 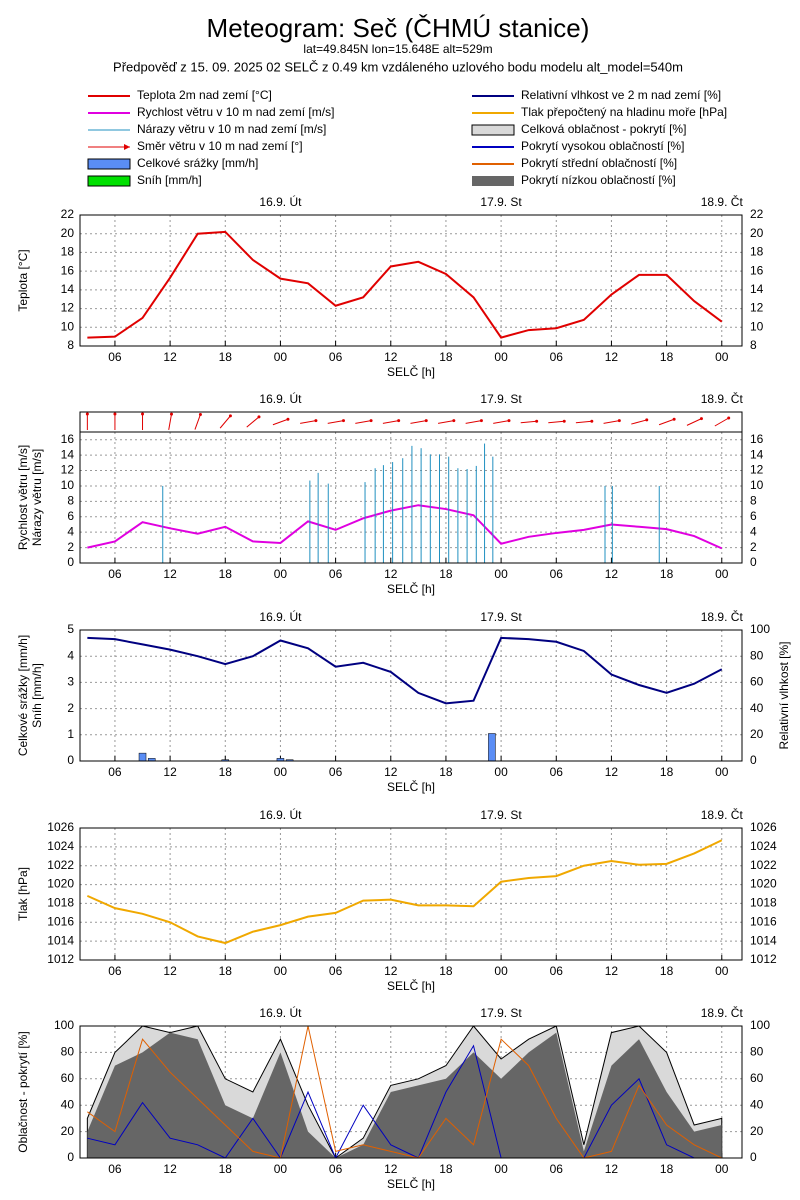 I want to click on y-tick-label: 1012, so click(x=60, y=959).